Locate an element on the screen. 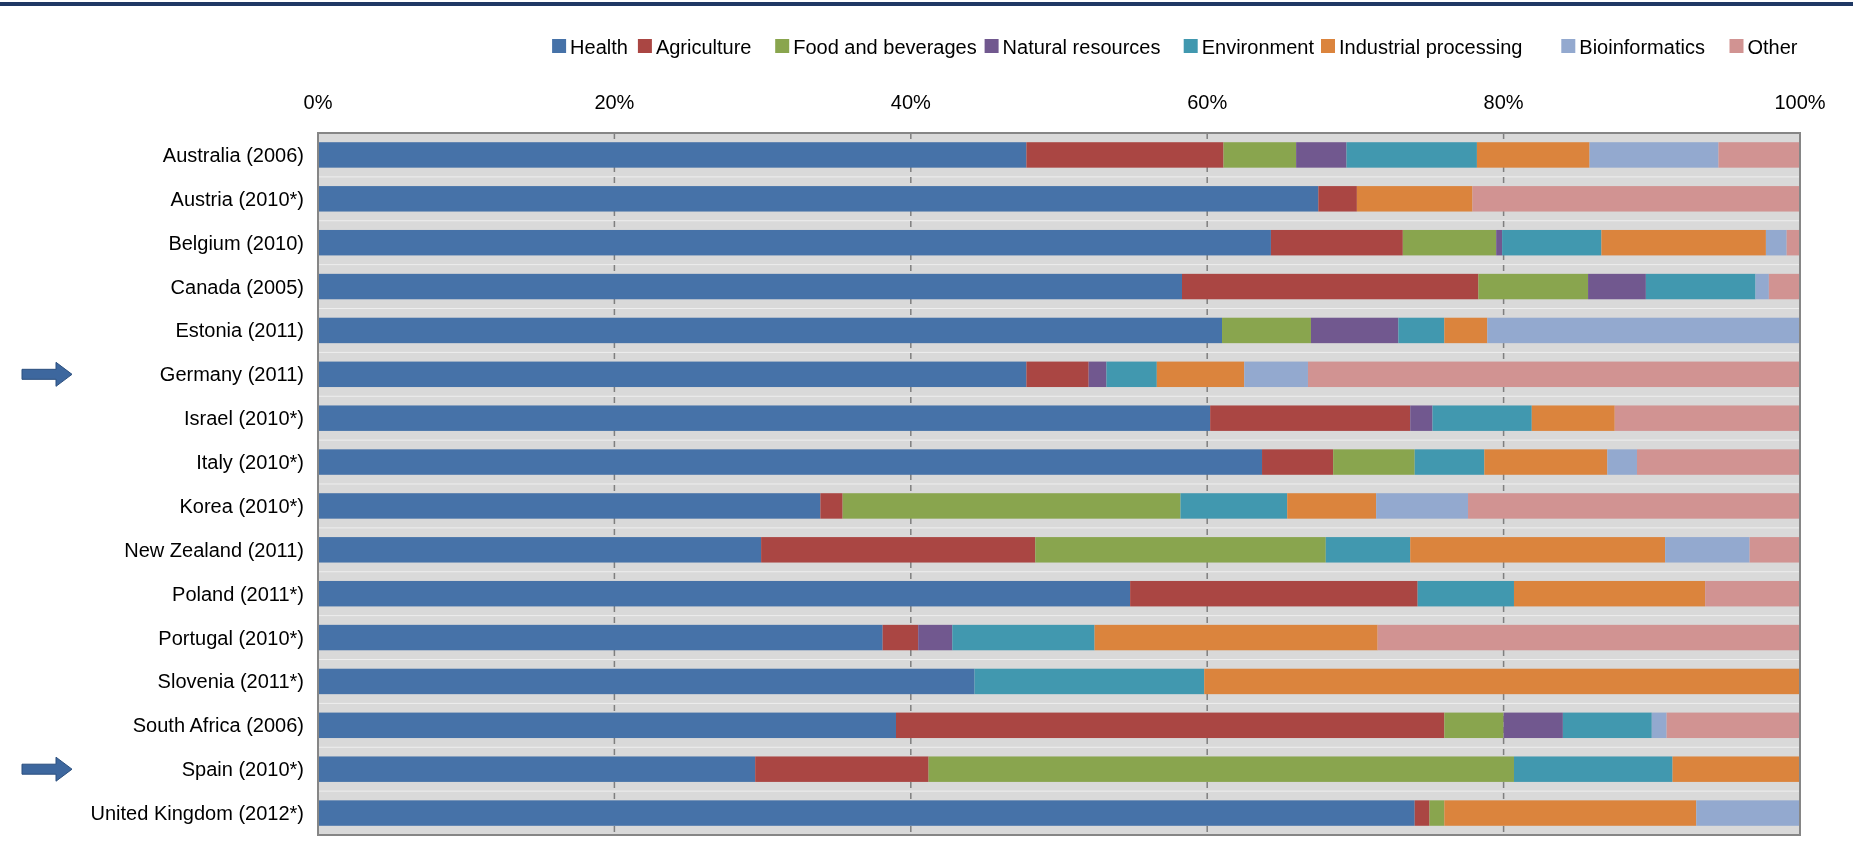 The width and height of the screenshot is (1853, 850). y-tick-label: South Africa (2006) is located at coordinates (218, 725).